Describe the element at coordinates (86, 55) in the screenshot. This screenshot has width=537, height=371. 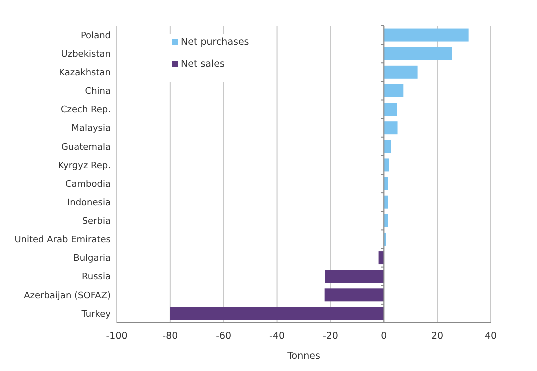
I see `y-tick-label: Uzbekistan` at that location.